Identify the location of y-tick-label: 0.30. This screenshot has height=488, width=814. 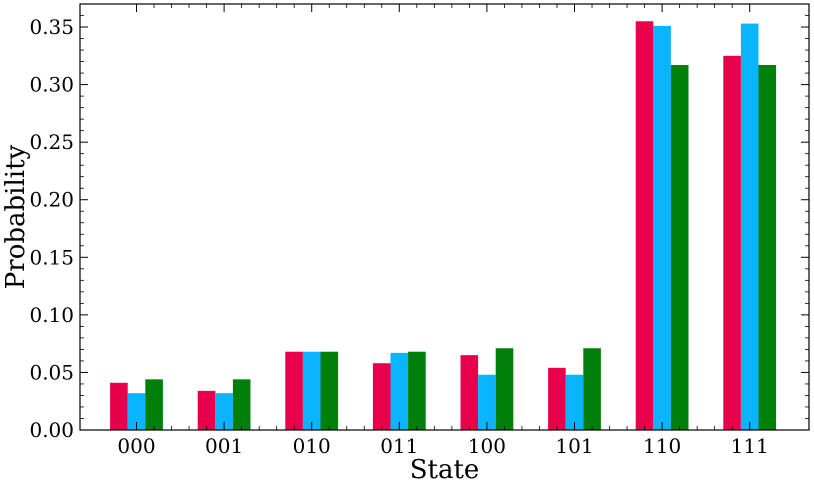
(51, 85).